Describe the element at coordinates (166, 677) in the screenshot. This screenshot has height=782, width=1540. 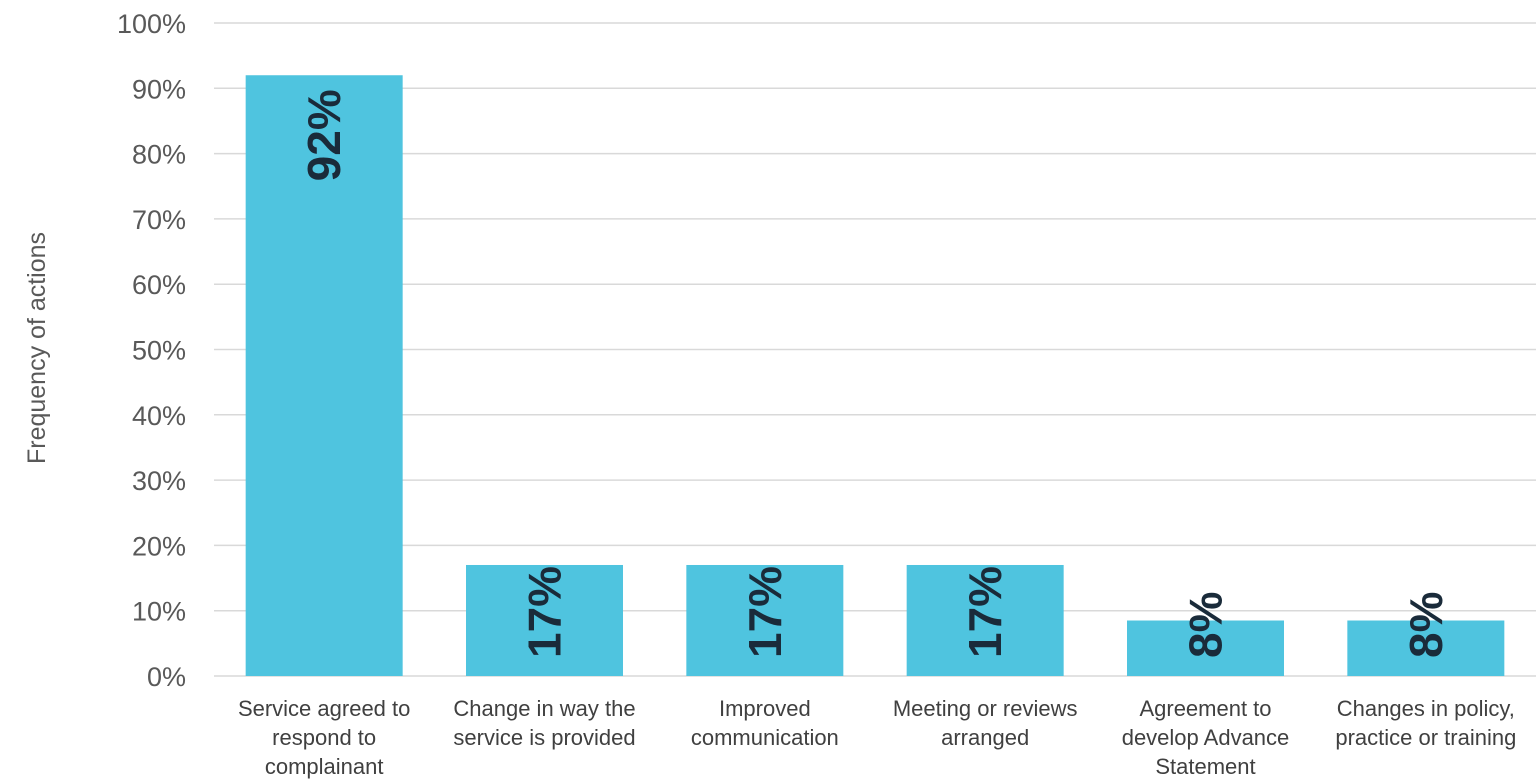
I see `y-tick-label: 0%` at that location.